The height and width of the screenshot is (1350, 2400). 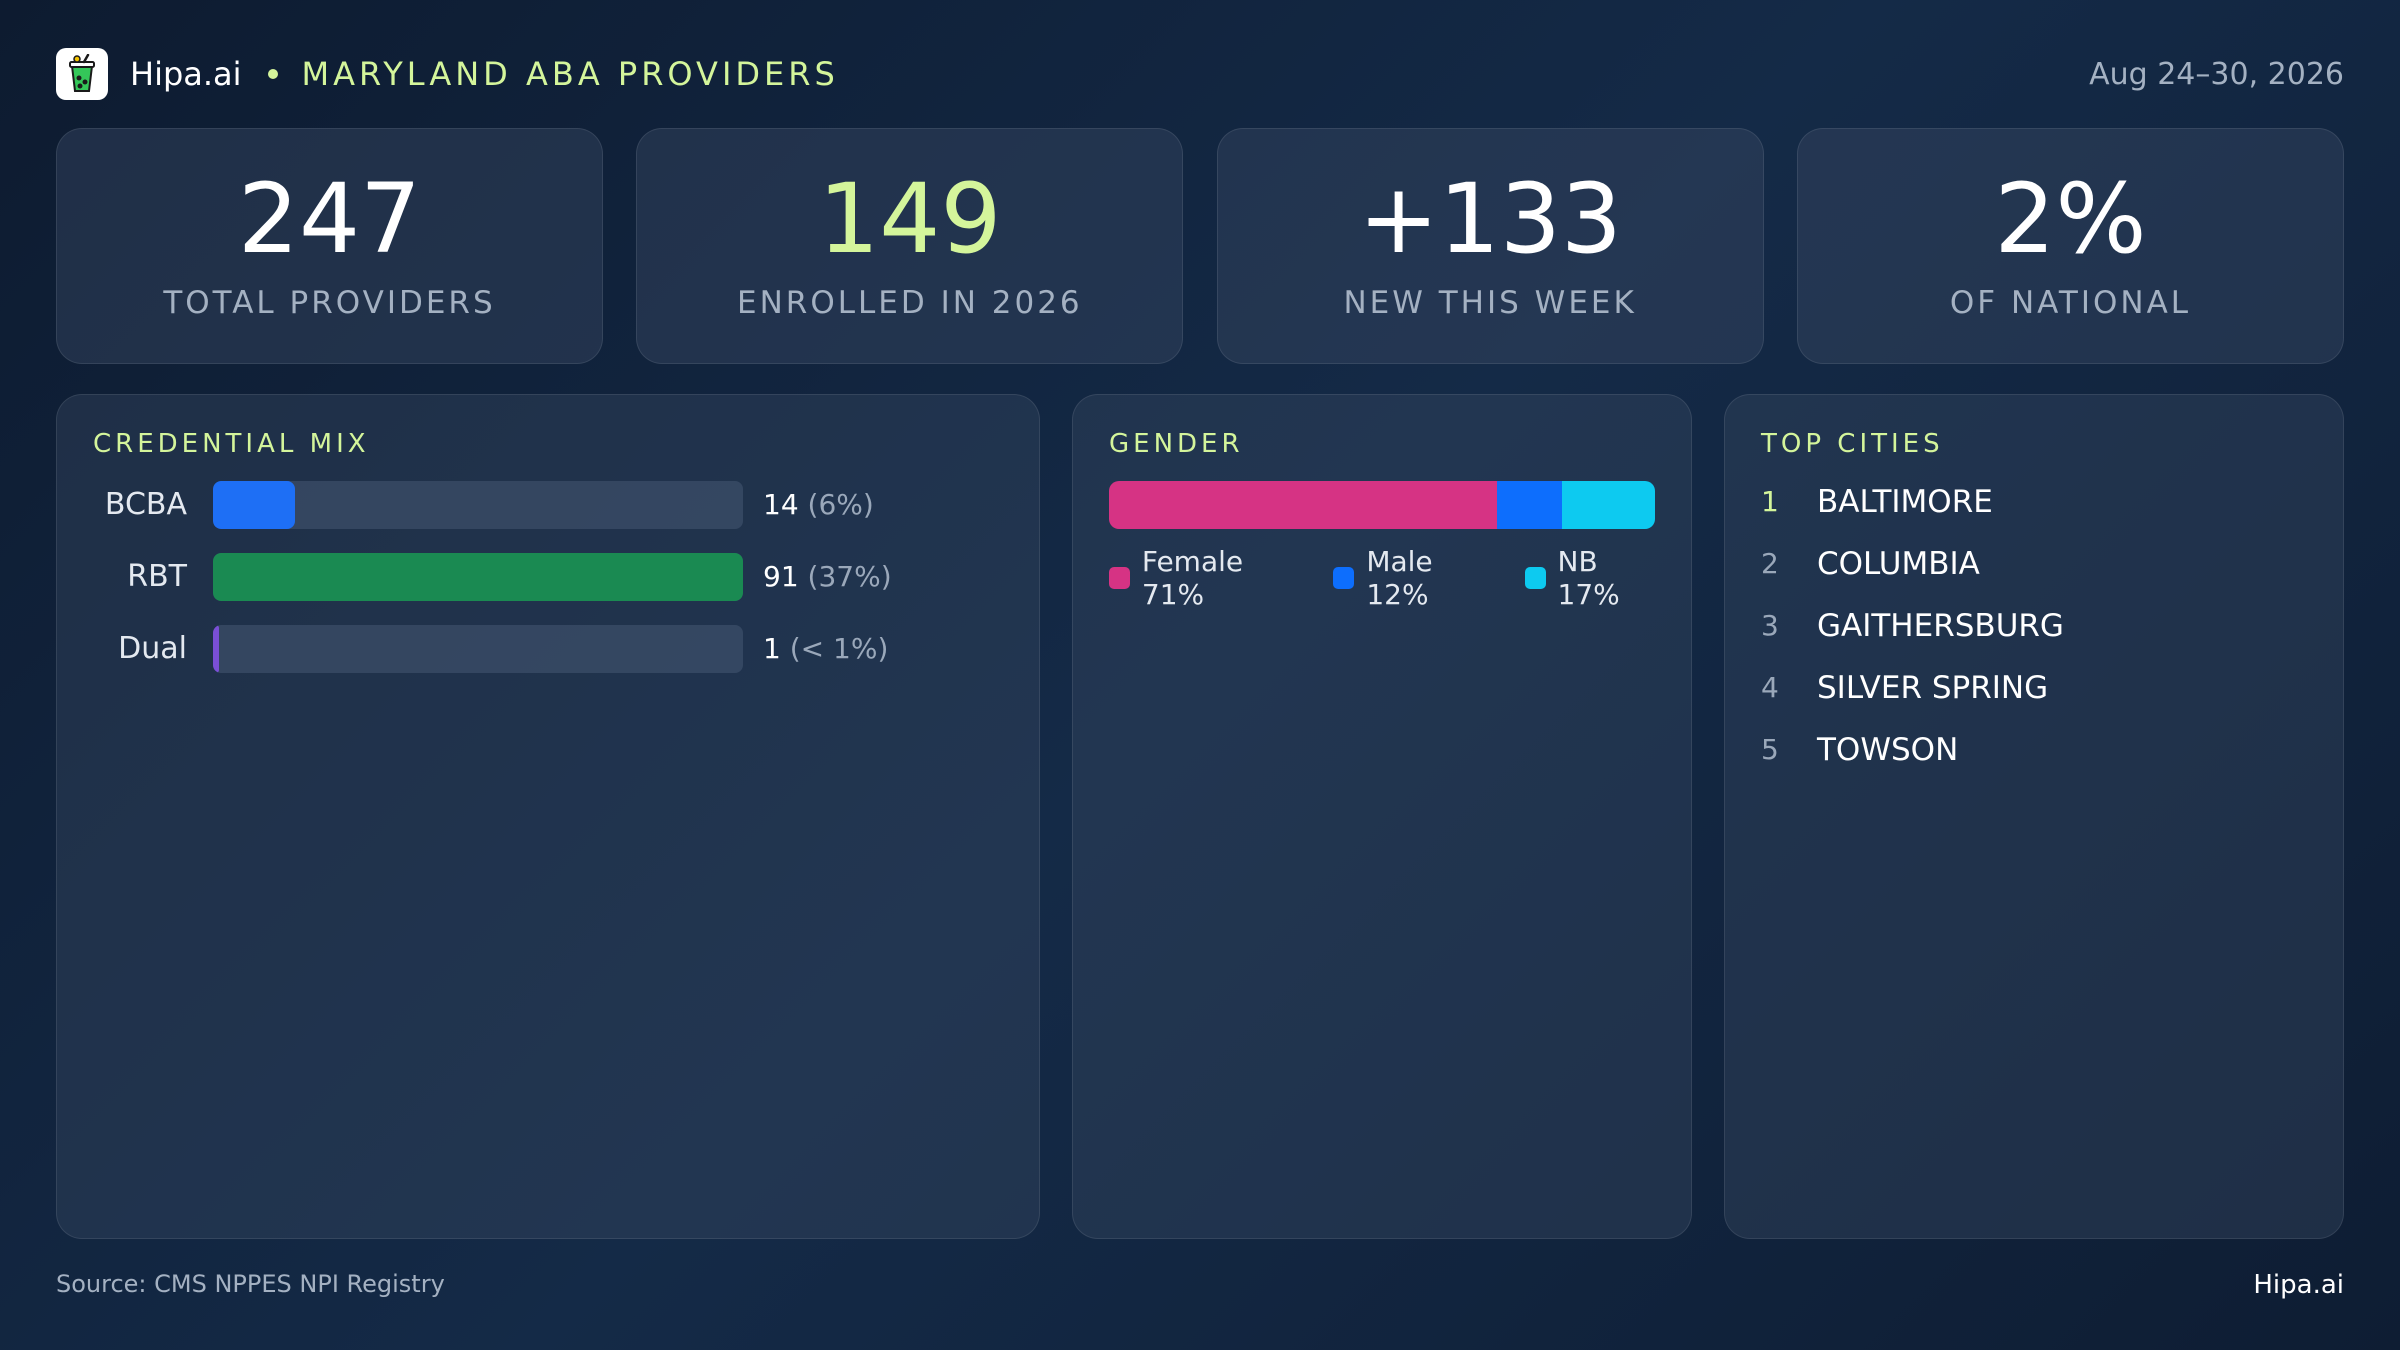 I want to click on credential-percent: (6%), so click(x=840, y=504).